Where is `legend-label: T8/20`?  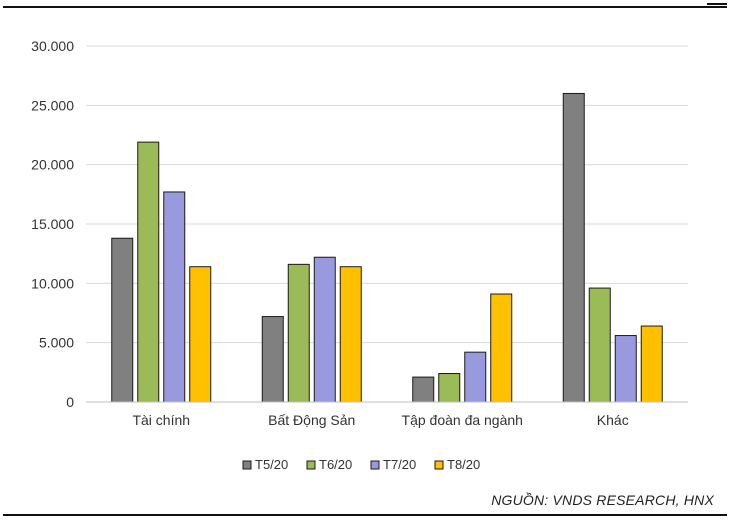 legend-label: T8/20 is located at coordinates (463, 464).